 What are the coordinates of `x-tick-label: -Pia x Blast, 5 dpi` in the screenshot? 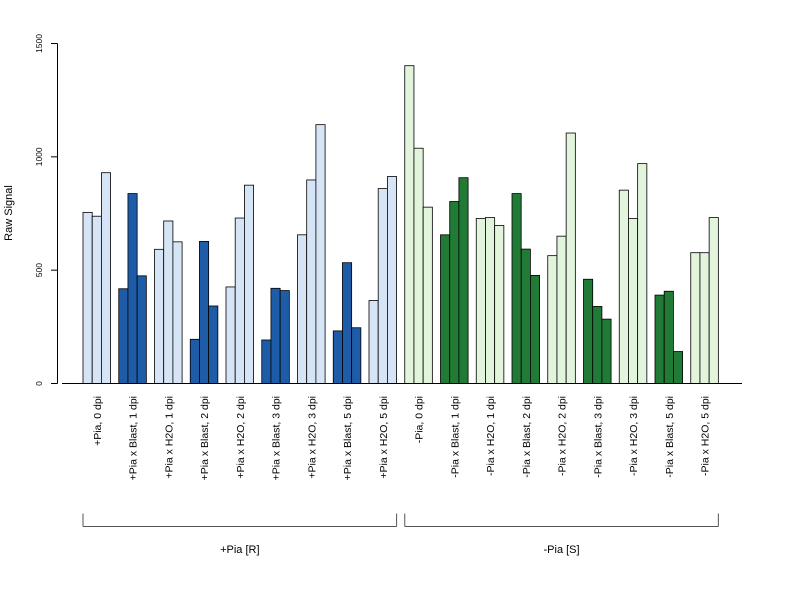 It's located at (670, 437).